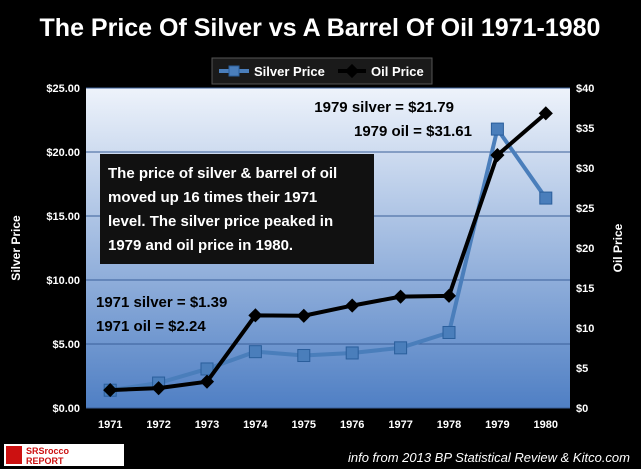 Image resolution: width=641 pixels, height=469 pixels. What do you see at coordinates (255, 425) in the screenshot?
I see `x-tick-label: 1974` at bounding box center [255, 425].